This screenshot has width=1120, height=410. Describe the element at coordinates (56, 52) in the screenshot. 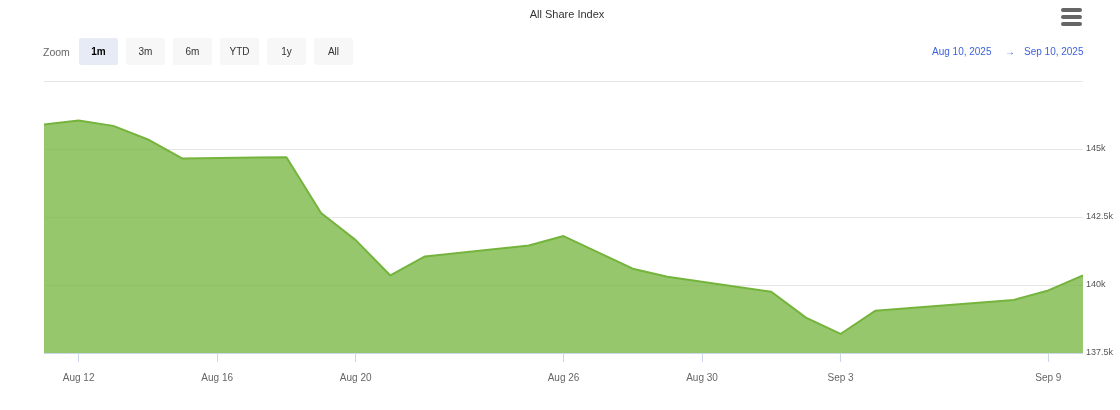

I see `text: Zoom` at that location.